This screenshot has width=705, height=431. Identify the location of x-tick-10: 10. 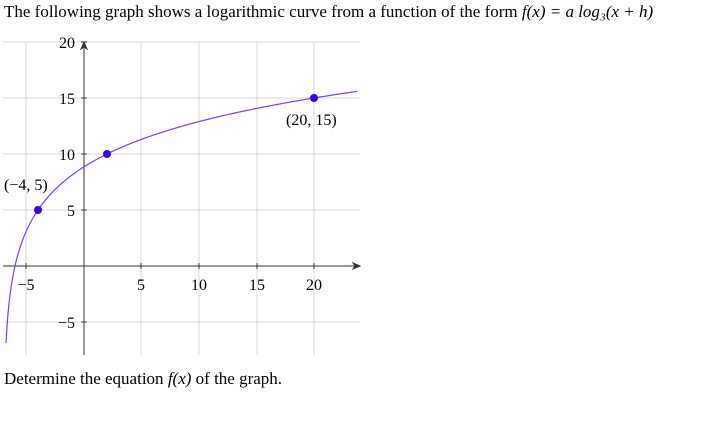
(199, 285).